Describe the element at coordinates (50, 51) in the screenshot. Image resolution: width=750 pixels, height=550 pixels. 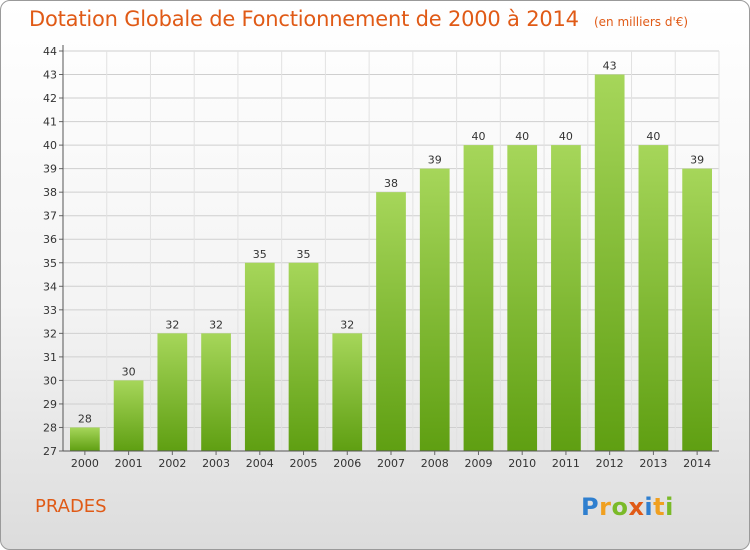
I see `y-tick-label: 44` at that location.